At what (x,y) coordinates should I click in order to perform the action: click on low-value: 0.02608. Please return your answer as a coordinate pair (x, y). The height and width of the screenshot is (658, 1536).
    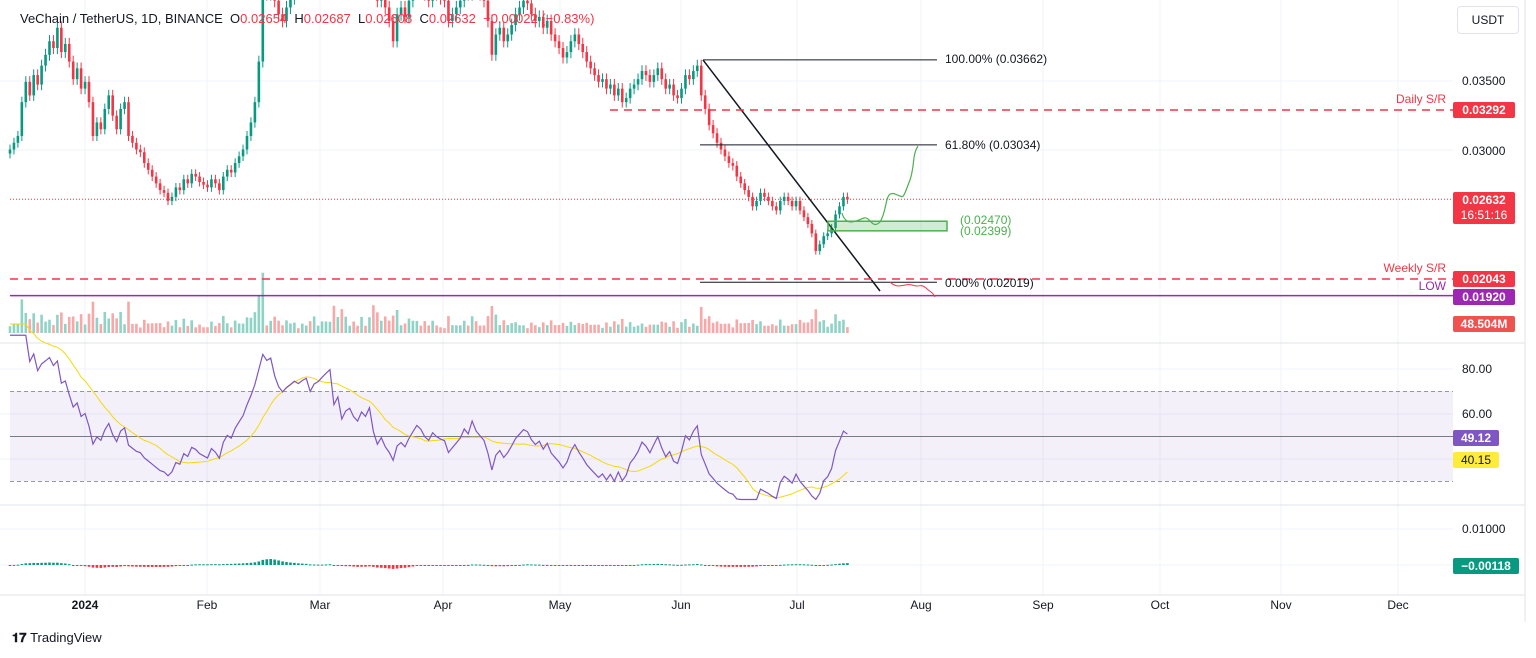
    Looking at the image, I should click on (389, 18).